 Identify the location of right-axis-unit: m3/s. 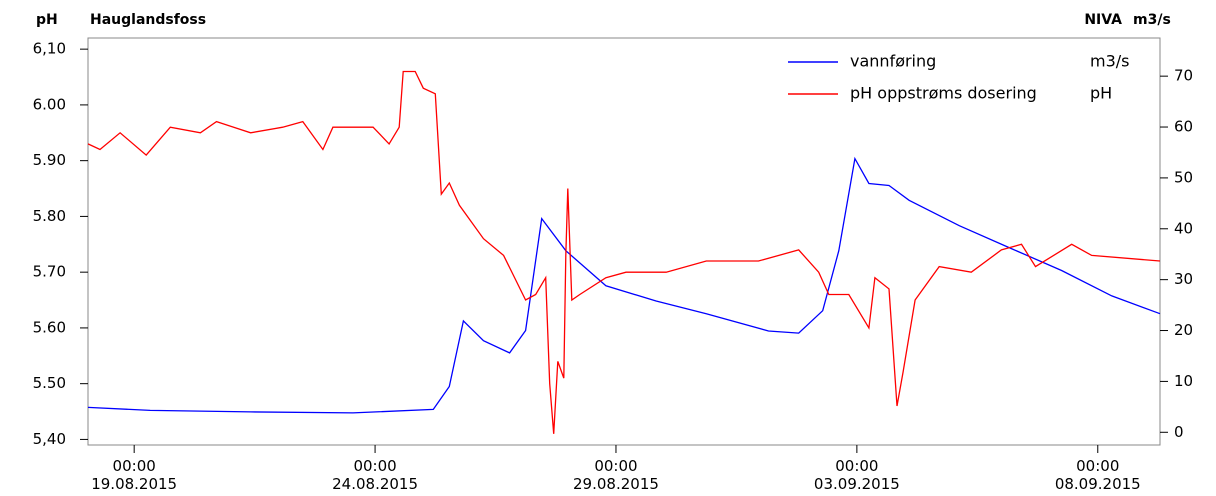
(1152, 20).